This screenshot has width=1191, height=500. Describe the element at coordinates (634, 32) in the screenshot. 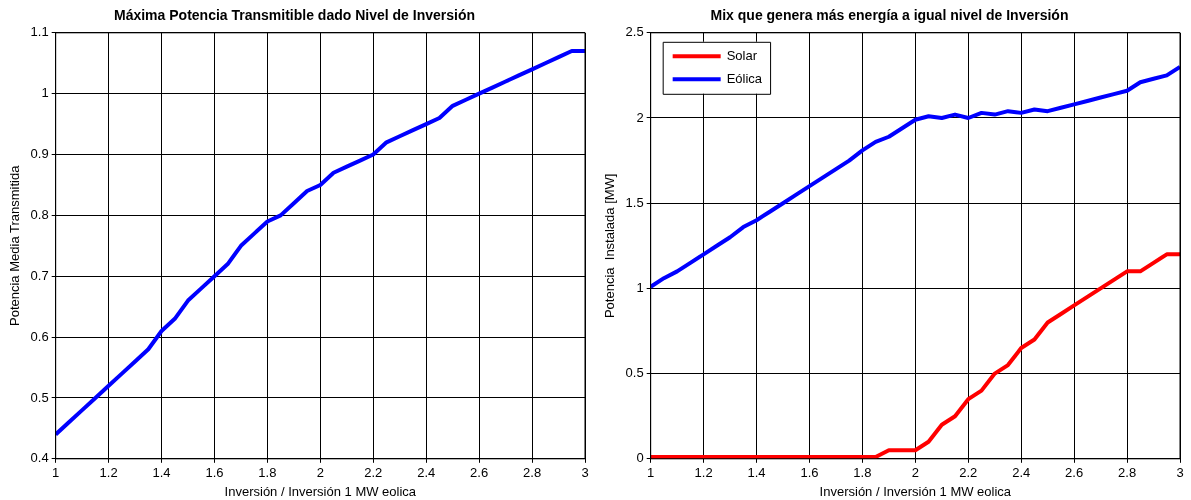

I see `y-tick-label: 2.5` at that location.